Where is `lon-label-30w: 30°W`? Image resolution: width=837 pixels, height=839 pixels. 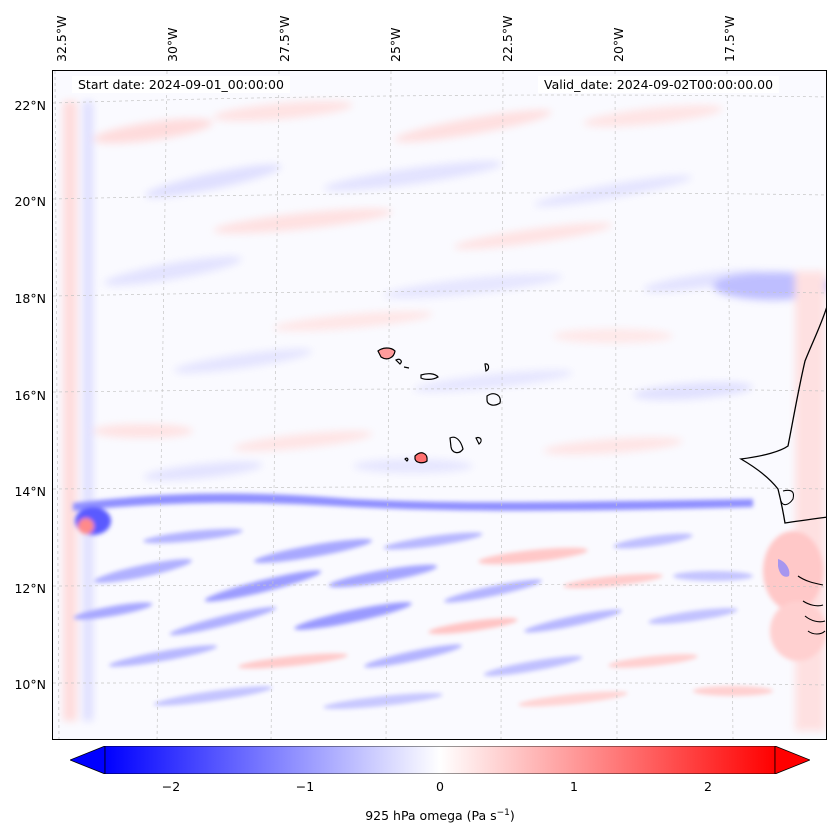 lon-label-30w: 30°W is located at coordinates (172, 44).